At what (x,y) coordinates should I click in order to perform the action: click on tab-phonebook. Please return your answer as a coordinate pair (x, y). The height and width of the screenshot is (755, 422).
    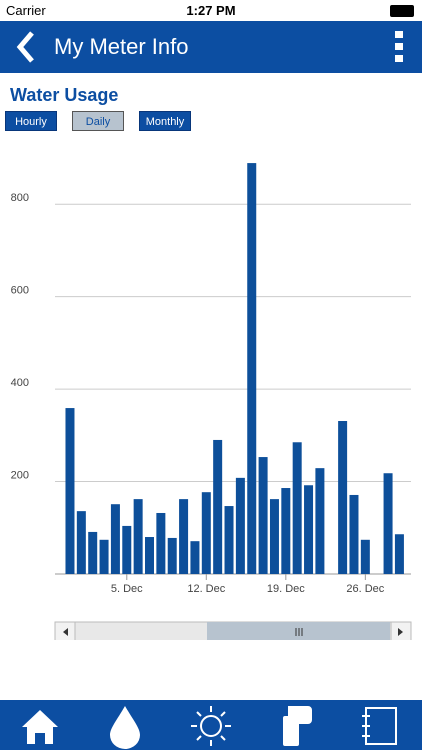
    Looking at the image, I should click on (379, 726).